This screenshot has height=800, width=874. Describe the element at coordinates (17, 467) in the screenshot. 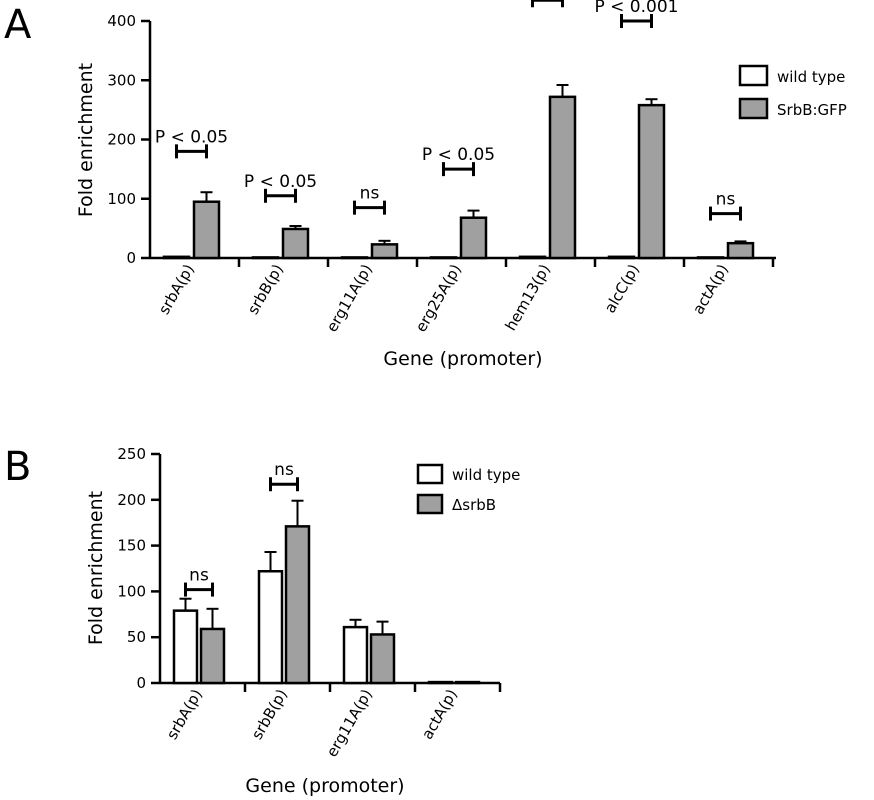

I see `panel-b-letter: B` at that location.